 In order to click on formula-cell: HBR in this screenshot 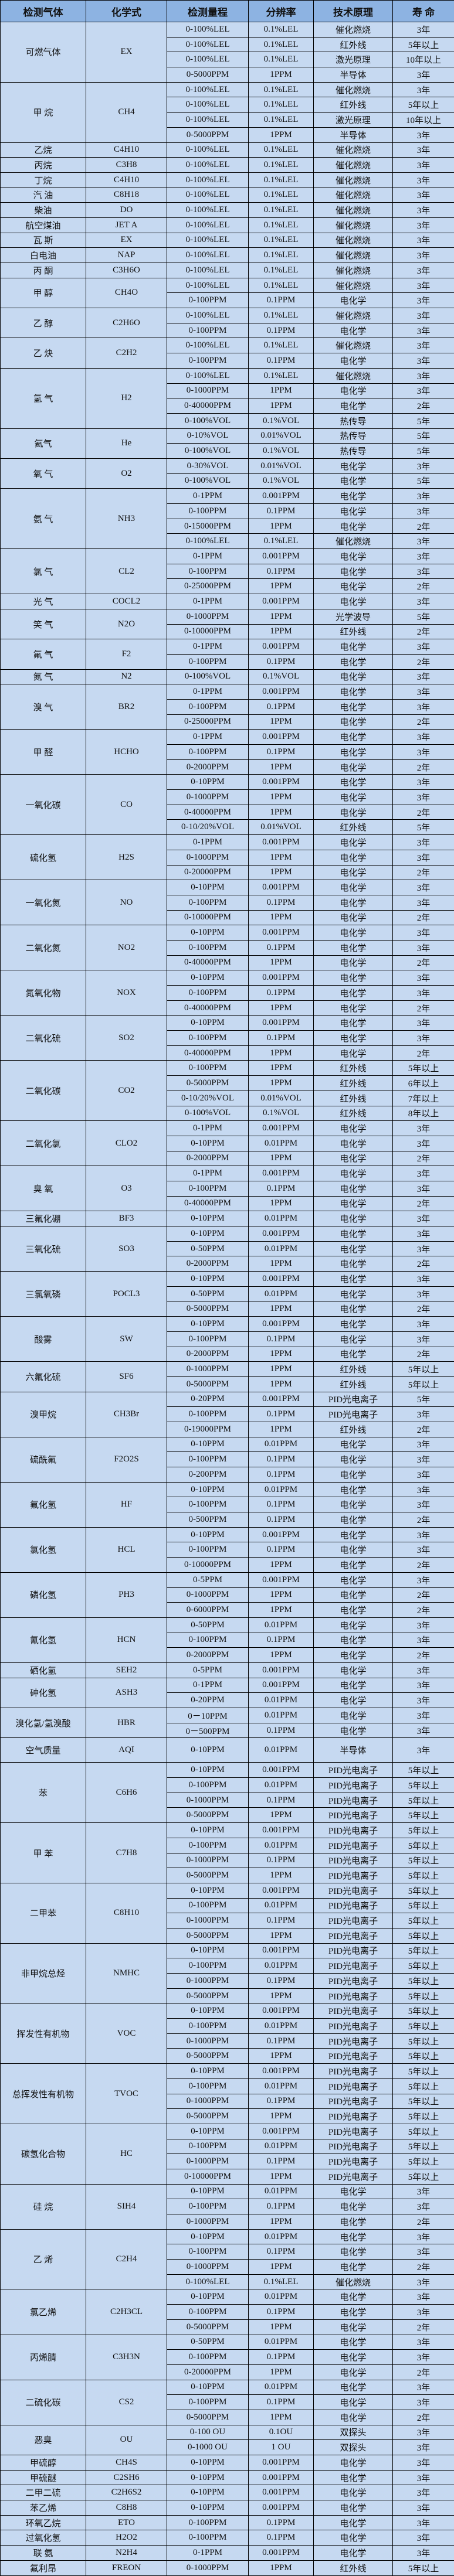, I will do `click(126, 1723)`.